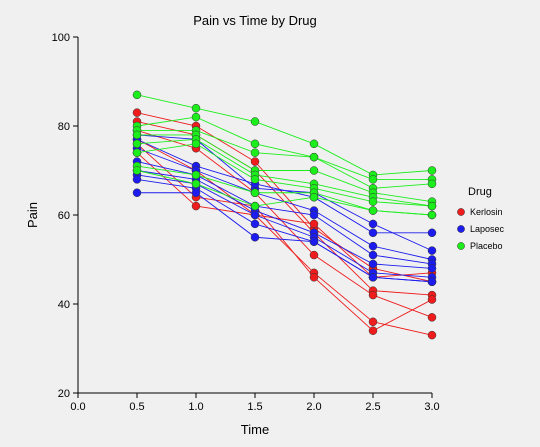  What do you see at coordinates (64, 127) in the screenshot?
I see `y-tick-label: 80` at bounding box center [64, 127].